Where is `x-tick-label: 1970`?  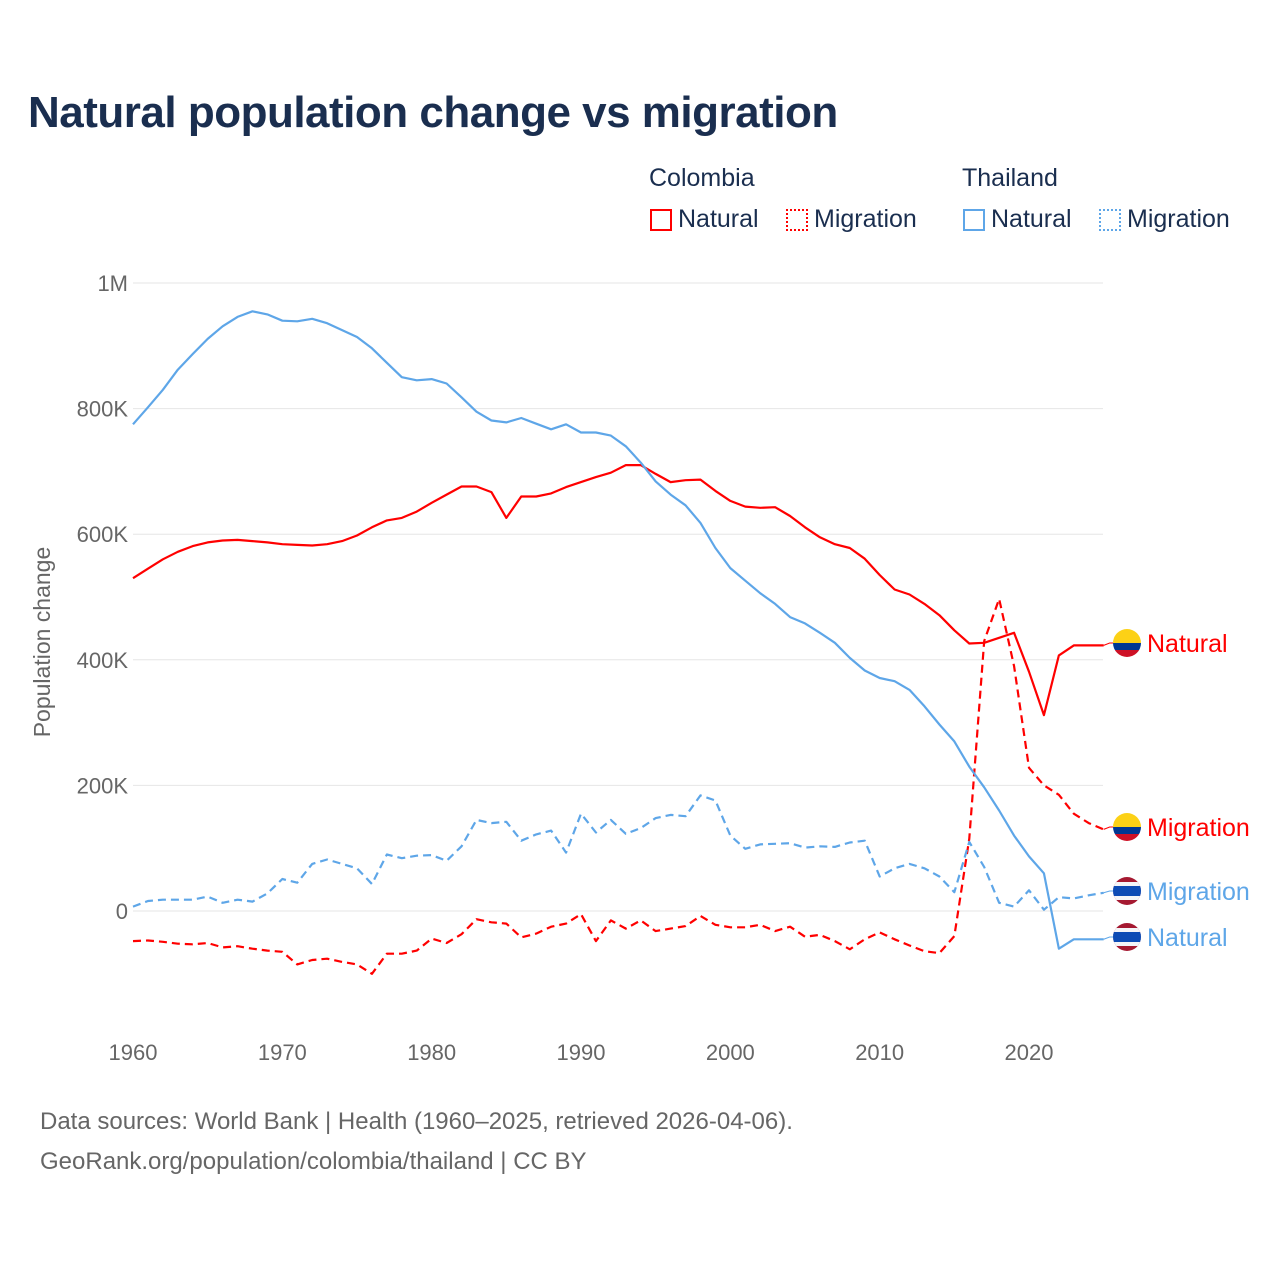
x-tick-label: 1970 is located at coordinates (282, 1052).